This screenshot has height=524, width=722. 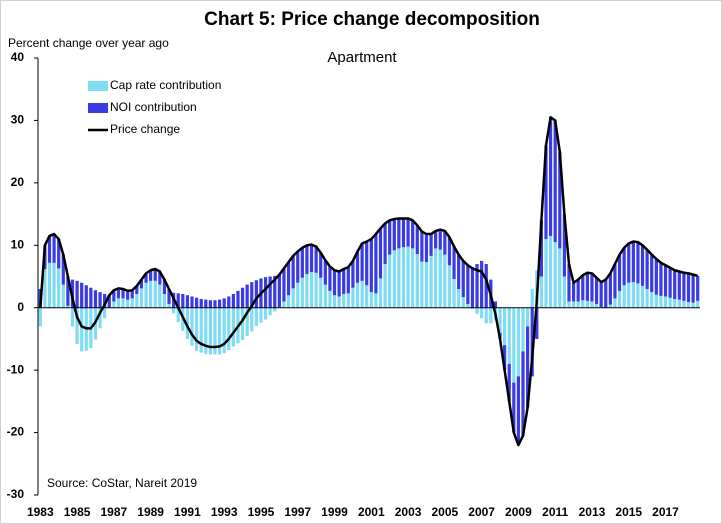 What do you see at coordinates (40, 512) in the screenshot?
I see `x-tick-label: 1983` at bounding box center [40, 512].